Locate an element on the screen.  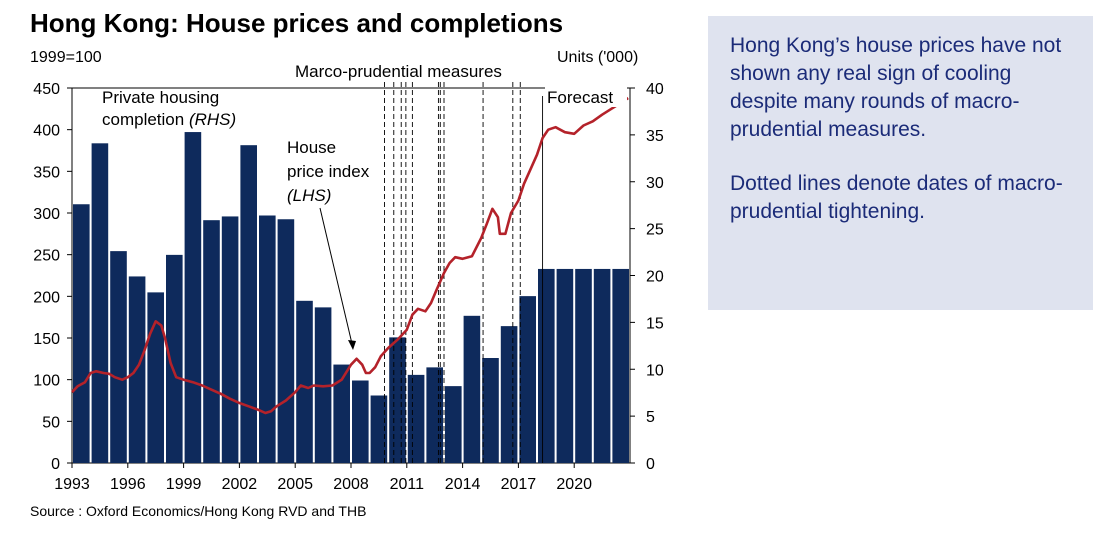
left-tick-label: 200 is located at coordinates (46, 297).